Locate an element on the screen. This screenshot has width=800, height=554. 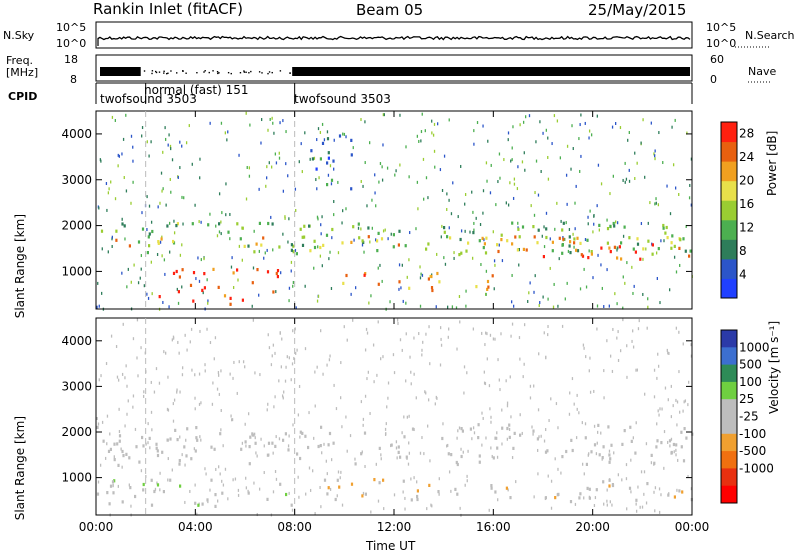
nsky-trace is located at coordinates (394, 38).